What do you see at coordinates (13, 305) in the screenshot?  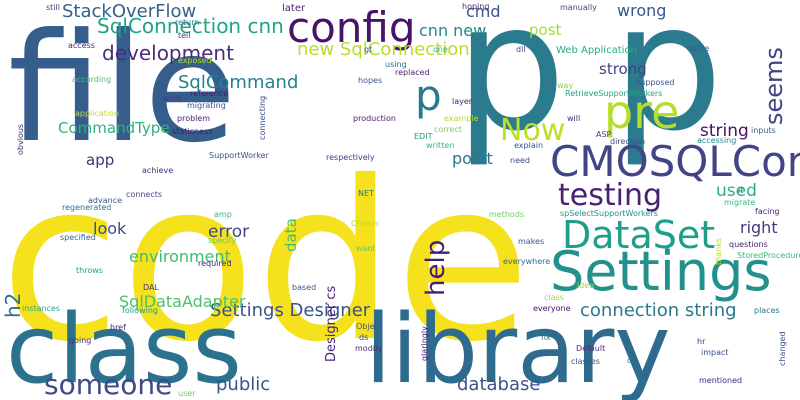 I see `word-sqlconnection-cnn: h2` at bounding box center [13, 305].